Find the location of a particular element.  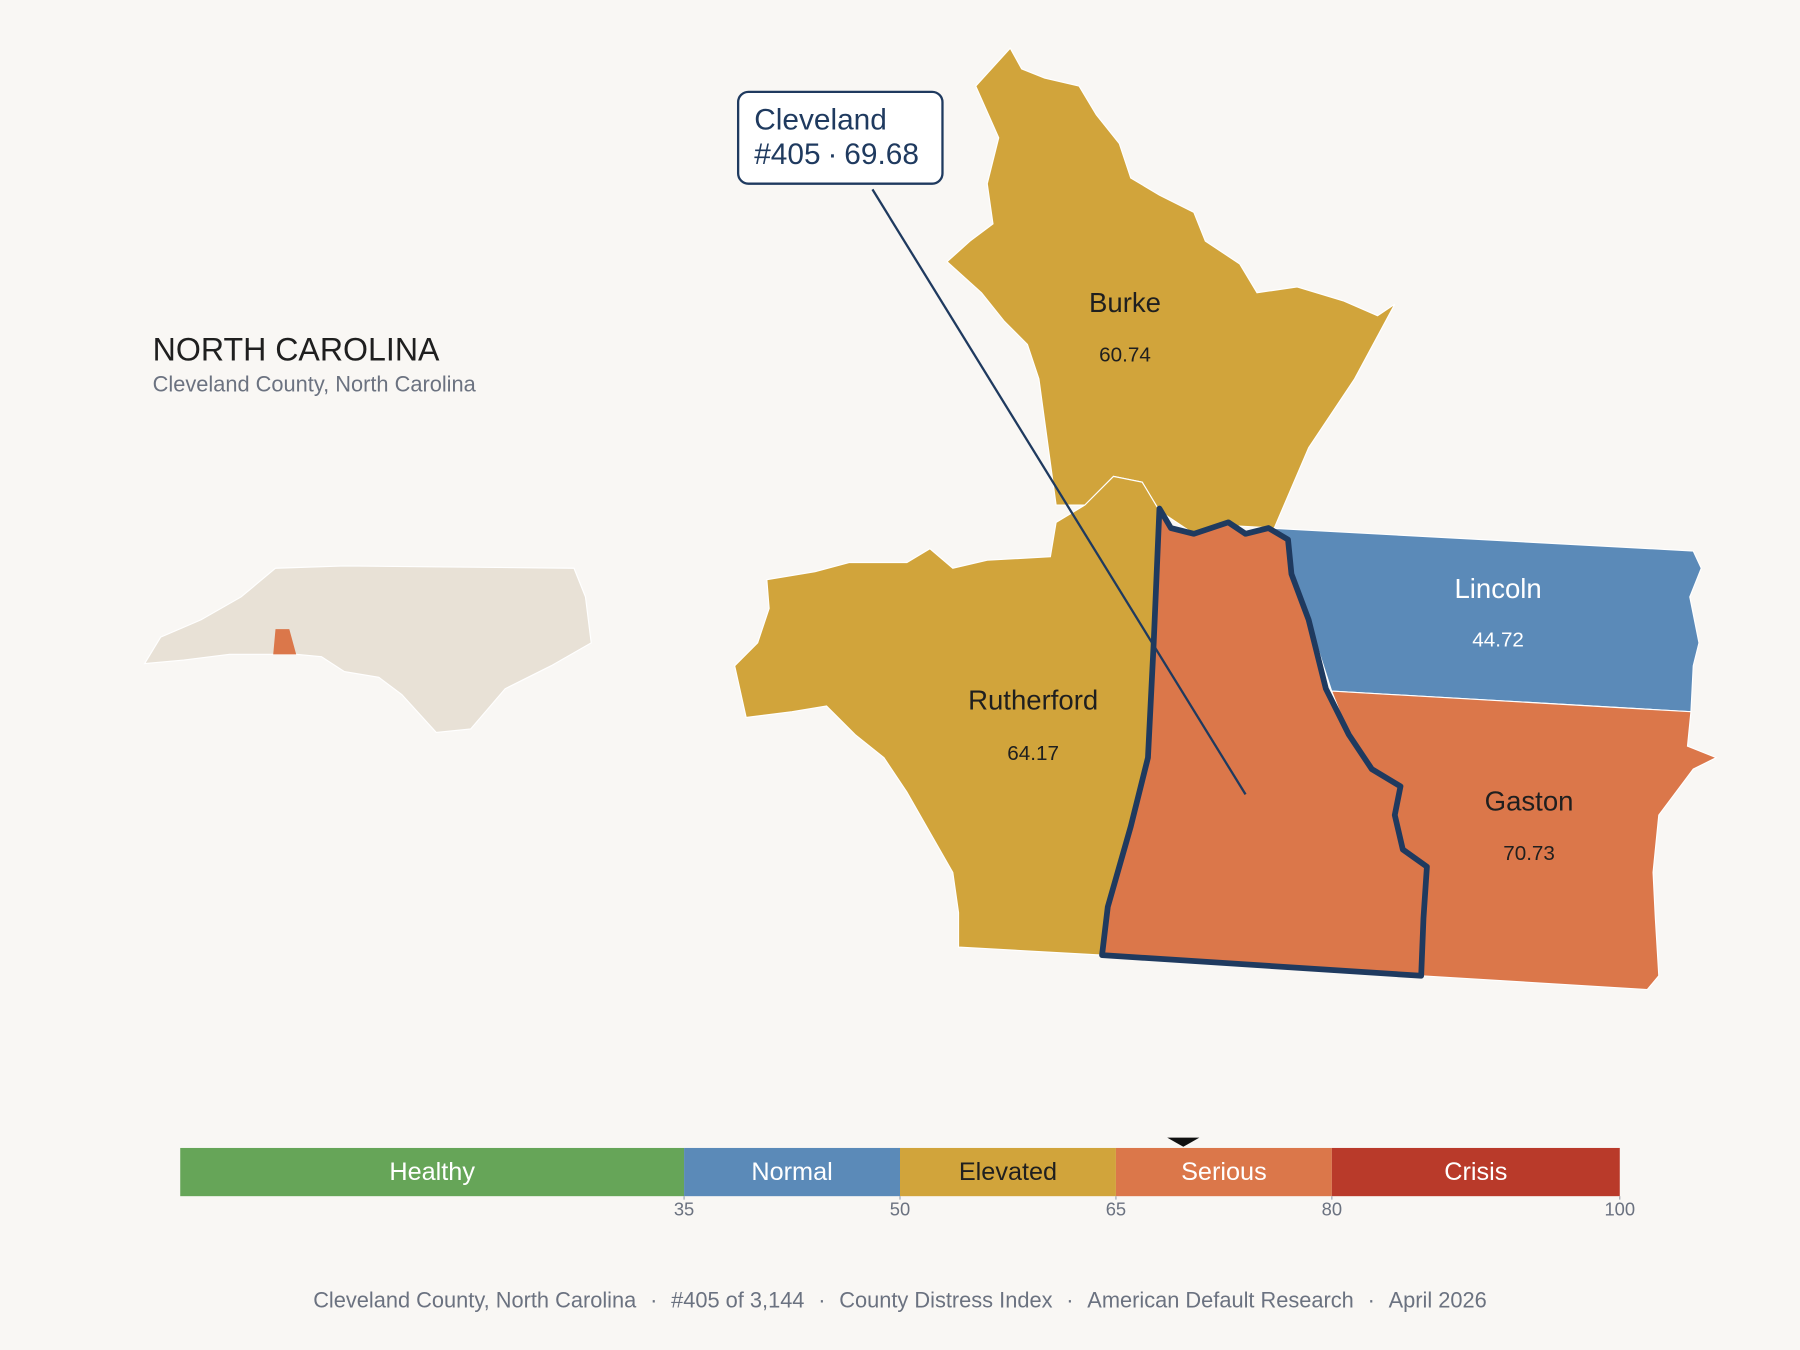

scale-band-label: Elevated is located at coordinates (1008, 1172).